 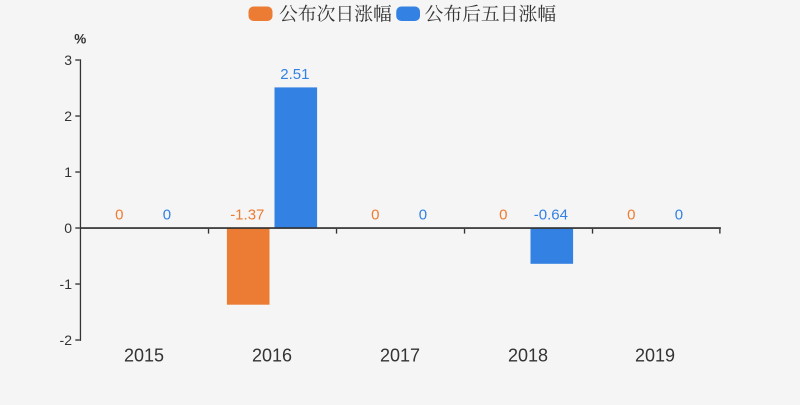 I want to click on svg-text: 2019, so click(x=655, y=356).